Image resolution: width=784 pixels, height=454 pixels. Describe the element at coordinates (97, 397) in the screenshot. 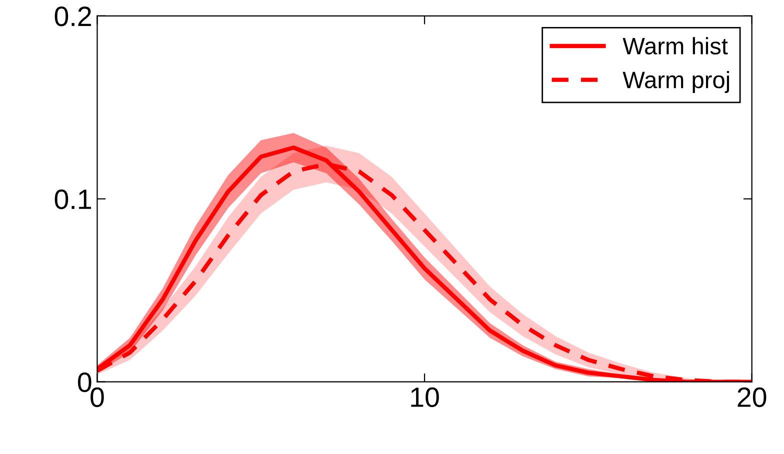

I see `x-tick-label: 0` at that location.